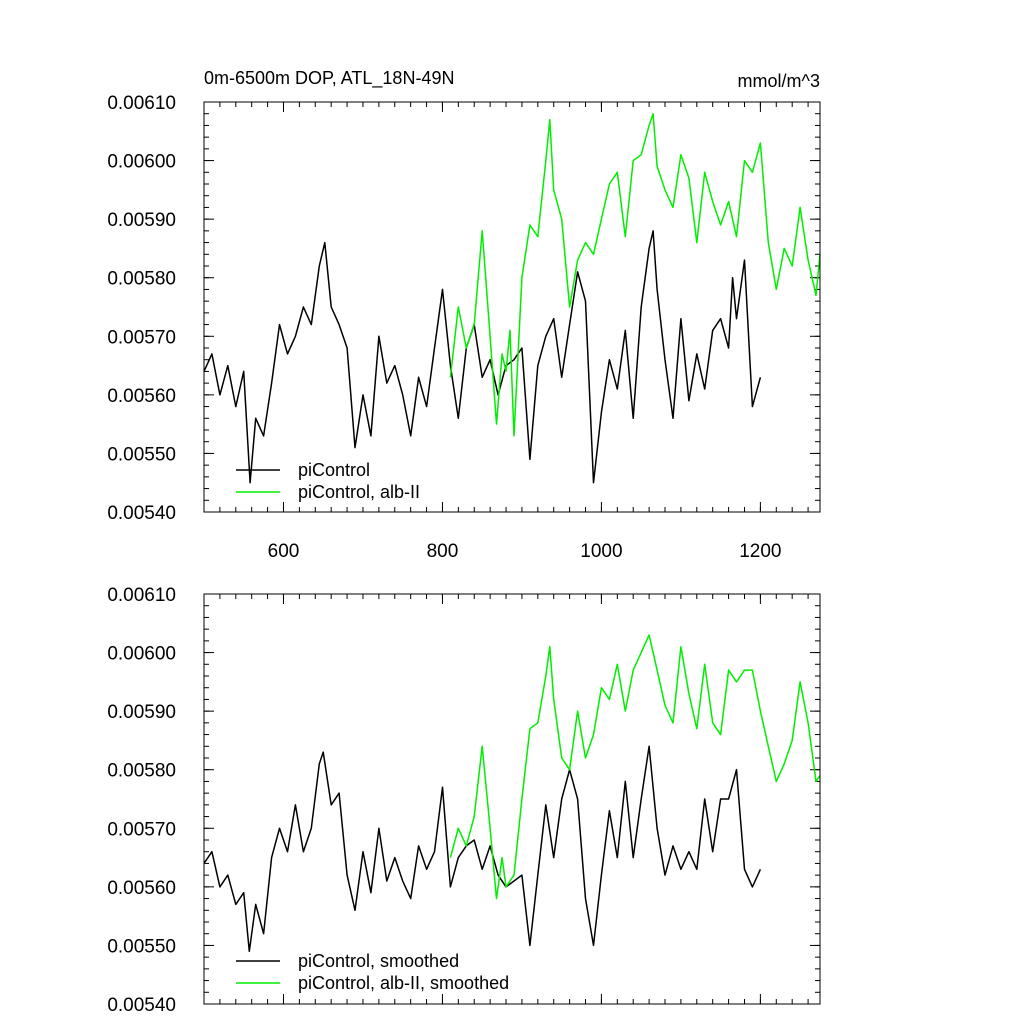  Describe the element at coordinates (601, 551) in the screenshot. I see `x-tick-label: 1000` at that location.